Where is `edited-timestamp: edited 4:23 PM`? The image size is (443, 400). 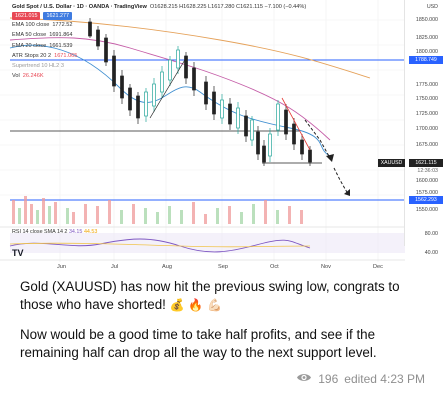 edited-timestamp: edited 4:23 PM is located at coordinates (384, 379).